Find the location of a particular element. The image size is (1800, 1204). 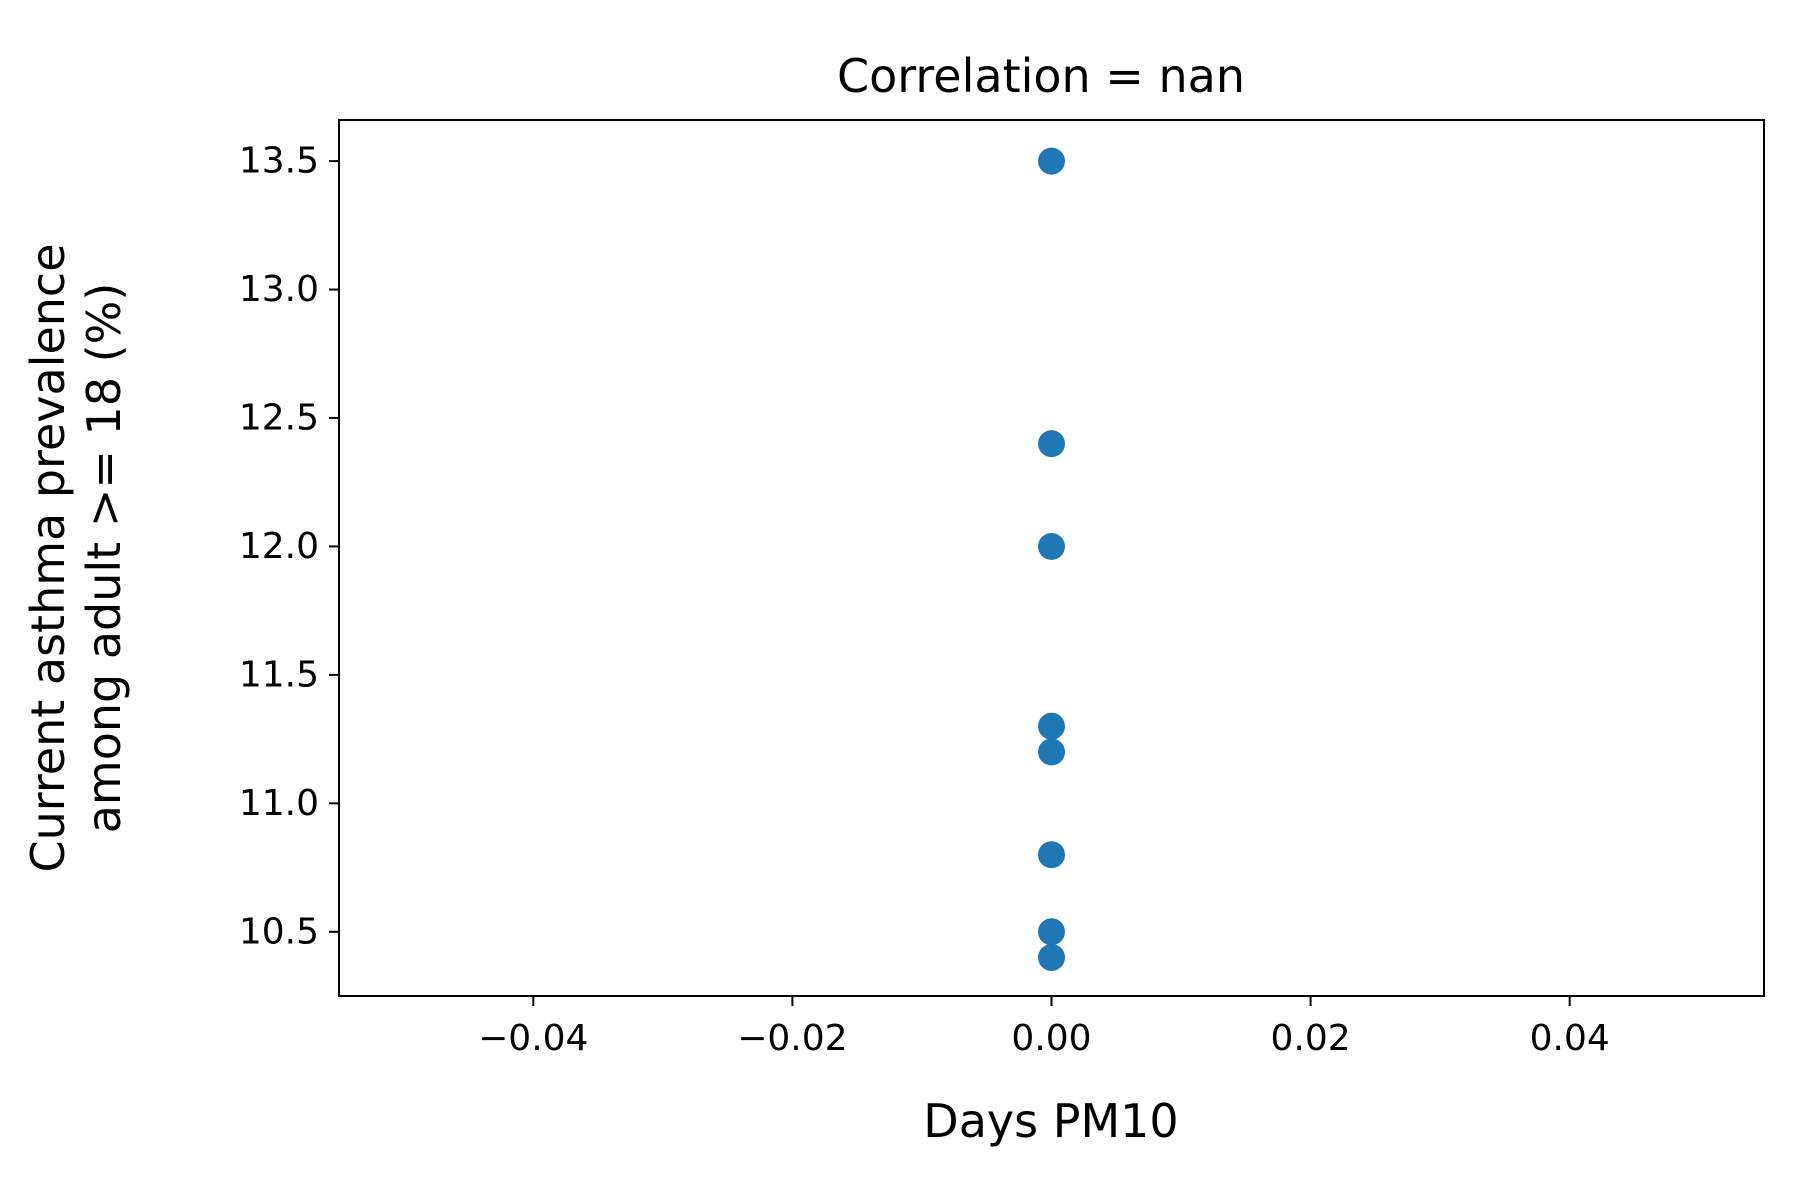

x-tick-label: 0.04 is located at coordinates (1570, 1038).